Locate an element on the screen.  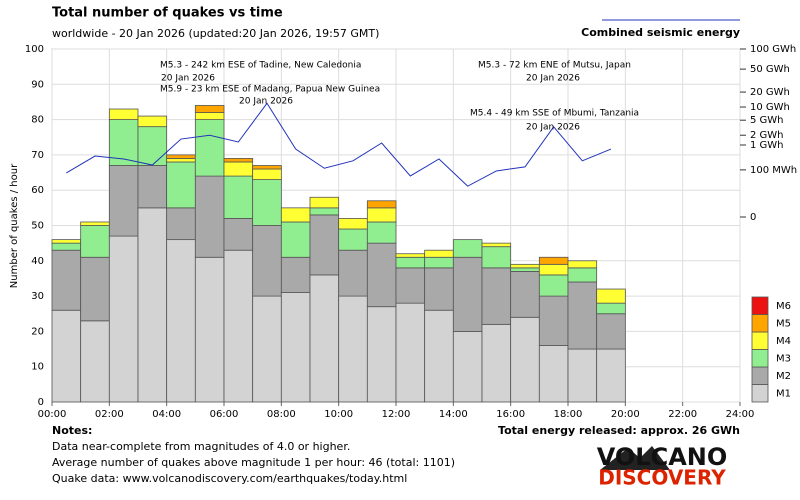
notes-heading: Notes: is located at coordinates (72, 430).